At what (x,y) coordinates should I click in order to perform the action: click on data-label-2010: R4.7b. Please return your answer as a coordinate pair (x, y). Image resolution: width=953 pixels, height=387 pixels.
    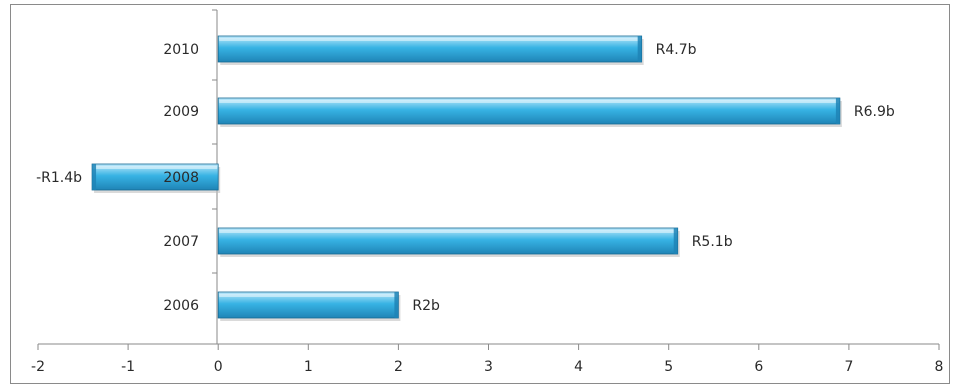
    Looking at the image, I should click on (676, 50).